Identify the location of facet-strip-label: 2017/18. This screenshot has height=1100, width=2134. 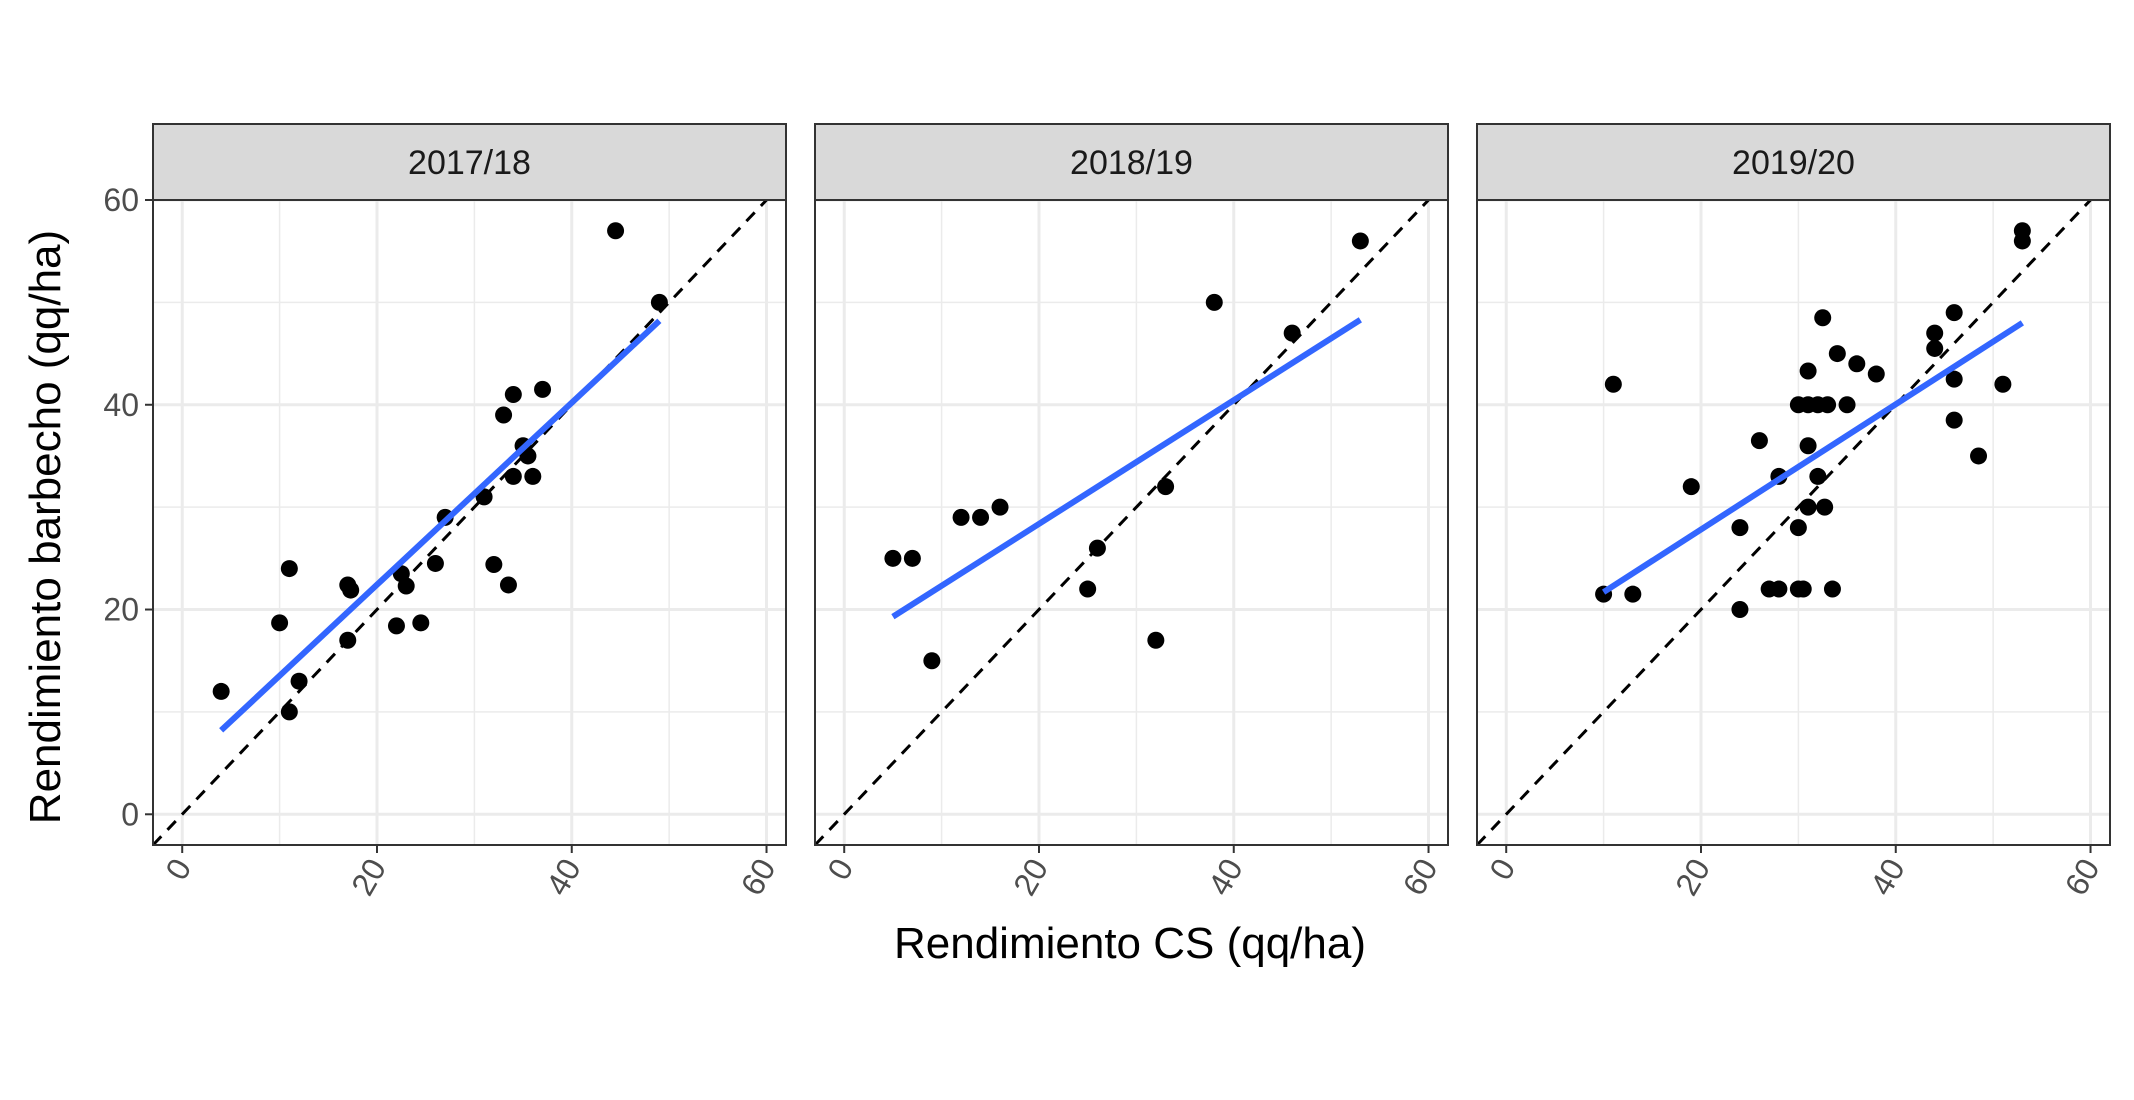
(469, 163).